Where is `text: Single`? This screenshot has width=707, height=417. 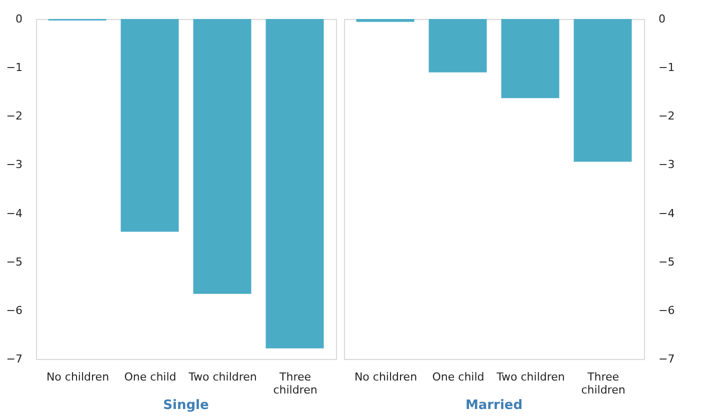 text: Single is located at coordinates (186, 405).